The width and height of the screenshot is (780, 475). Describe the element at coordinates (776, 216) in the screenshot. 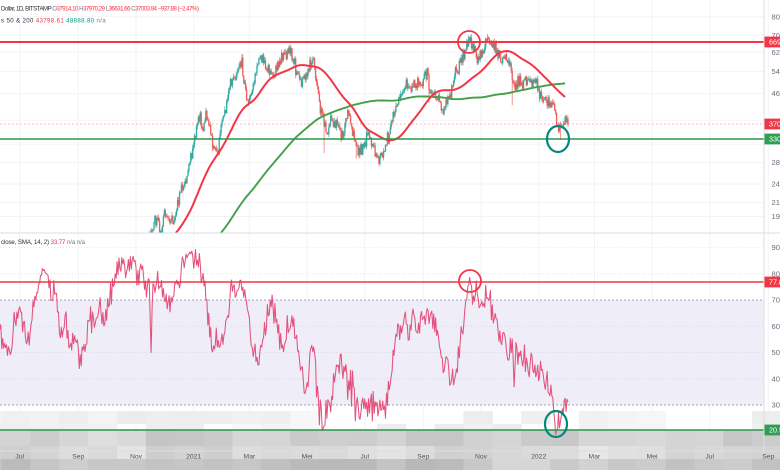

I see `svg-text: 19000` at that location.